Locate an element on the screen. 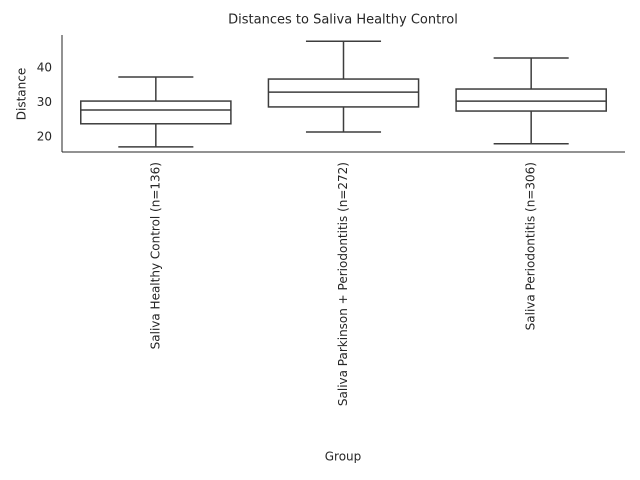 The height and width of the screenshot is (480, 640). y-axis-label: Distance is located at coordinates (22, 94).